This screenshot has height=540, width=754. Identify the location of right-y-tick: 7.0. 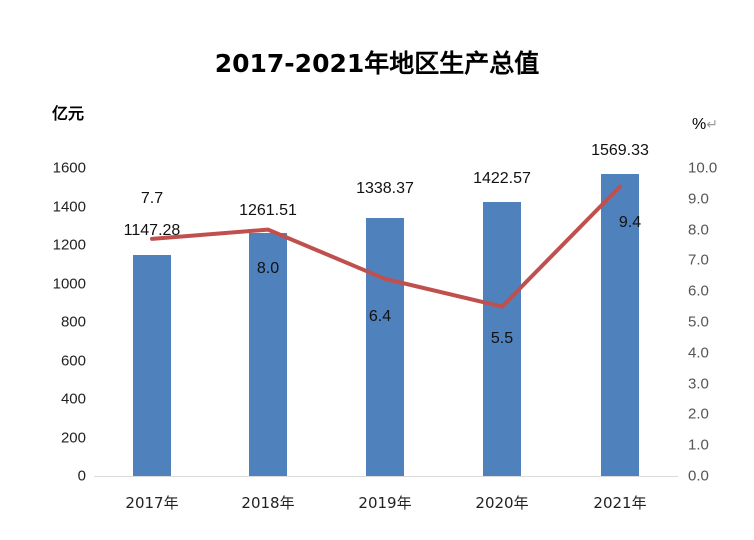
(698, 260).